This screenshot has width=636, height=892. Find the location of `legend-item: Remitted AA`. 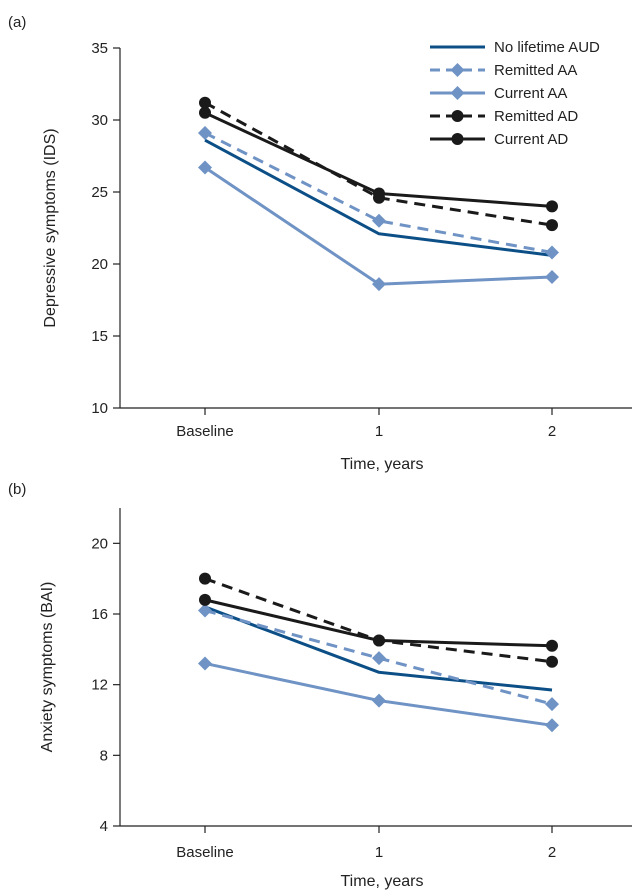

legend-item: Remitted AA is located at coordinates (503, 70).